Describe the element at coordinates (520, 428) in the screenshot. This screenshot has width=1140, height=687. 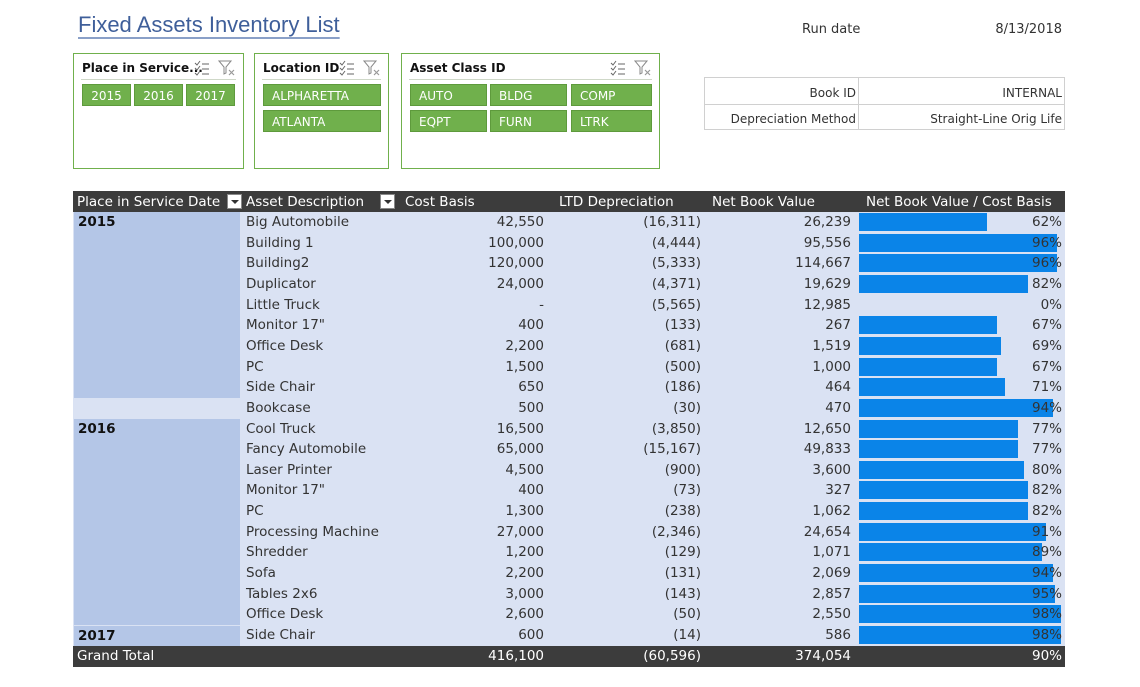
I see `cost-basis-cell: 16,500` at that location.